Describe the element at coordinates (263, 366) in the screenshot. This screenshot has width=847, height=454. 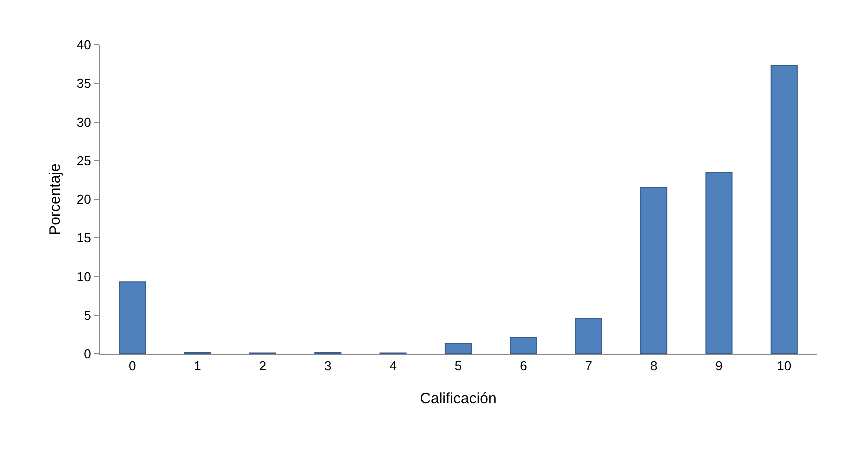
I see `x-tick-label: 2` at that location.